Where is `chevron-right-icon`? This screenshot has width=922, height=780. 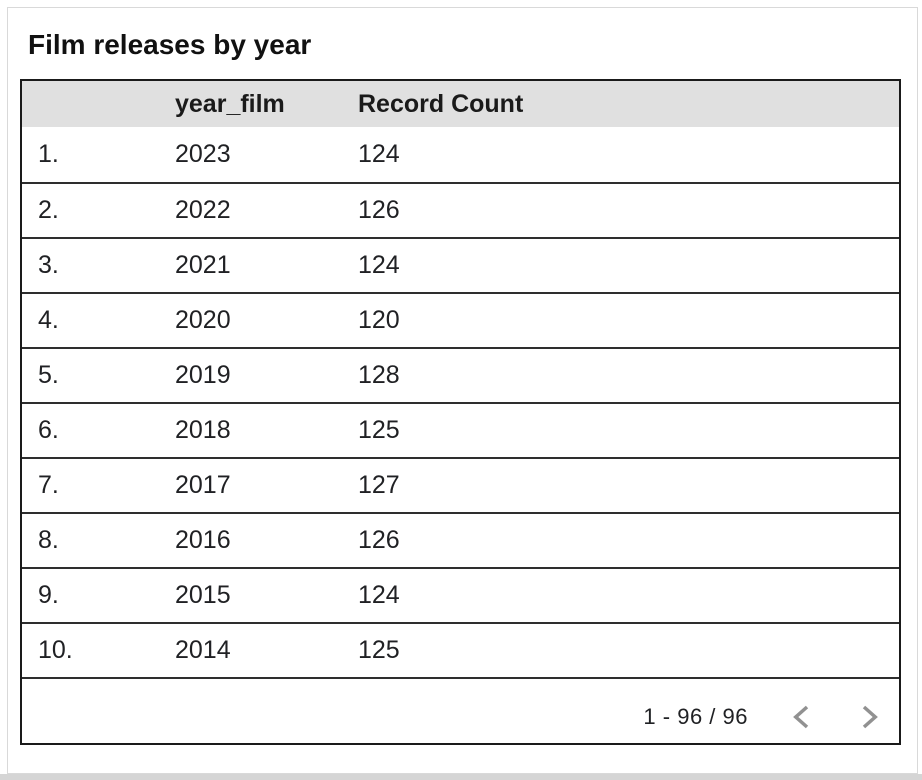 chevron-right-icon is located at coordinates (869, 717).